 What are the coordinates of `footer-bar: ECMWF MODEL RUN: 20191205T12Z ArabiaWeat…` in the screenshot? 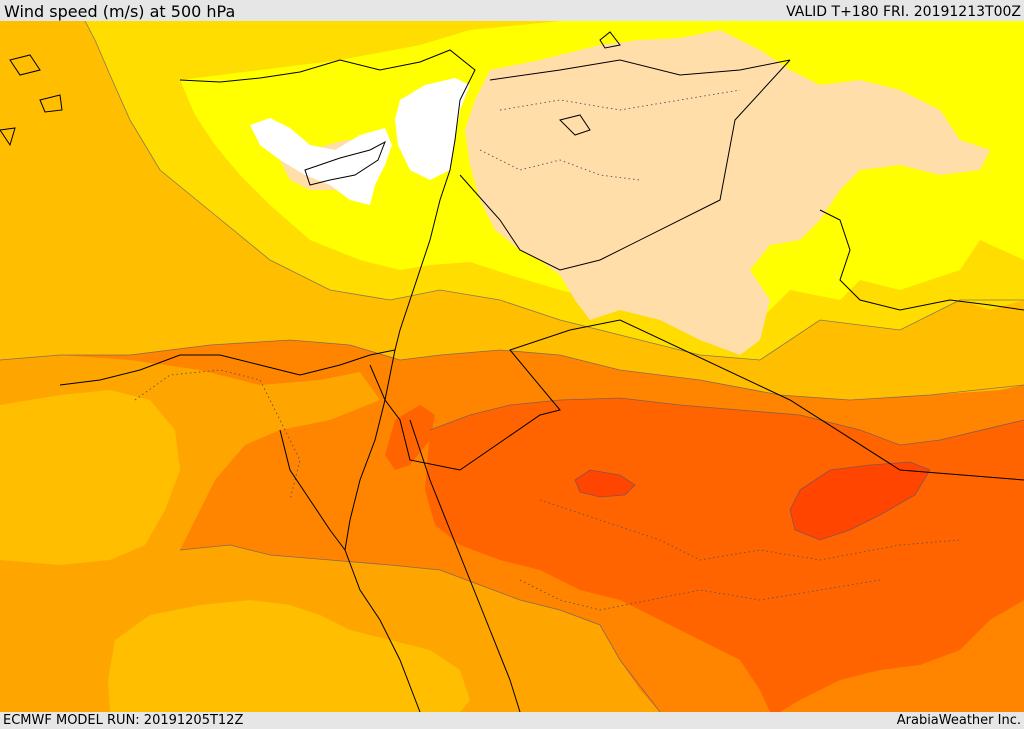 It's located at (512, 720).